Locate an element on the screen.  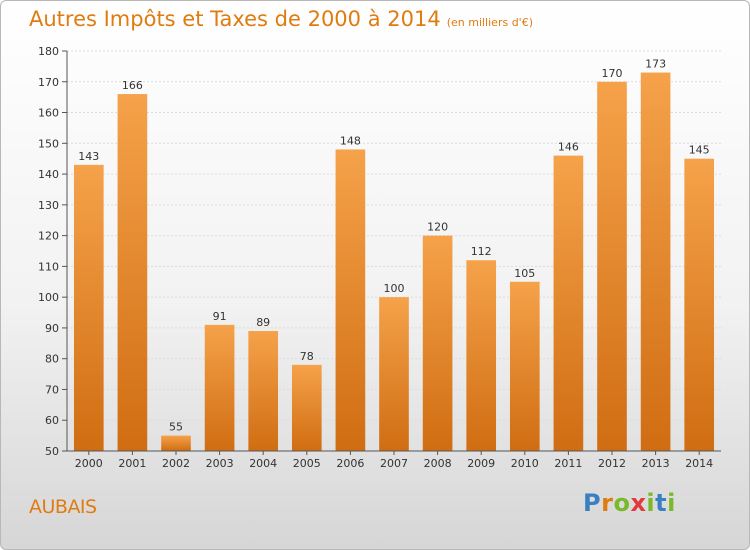
bar-value-label: 89 is located at coordinates (263, 322).